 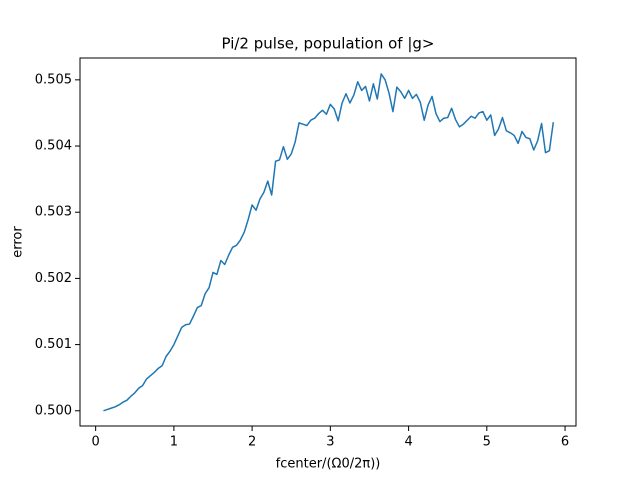 I want to click on y-tick-label: 0.503, so click(x=53, y=212).